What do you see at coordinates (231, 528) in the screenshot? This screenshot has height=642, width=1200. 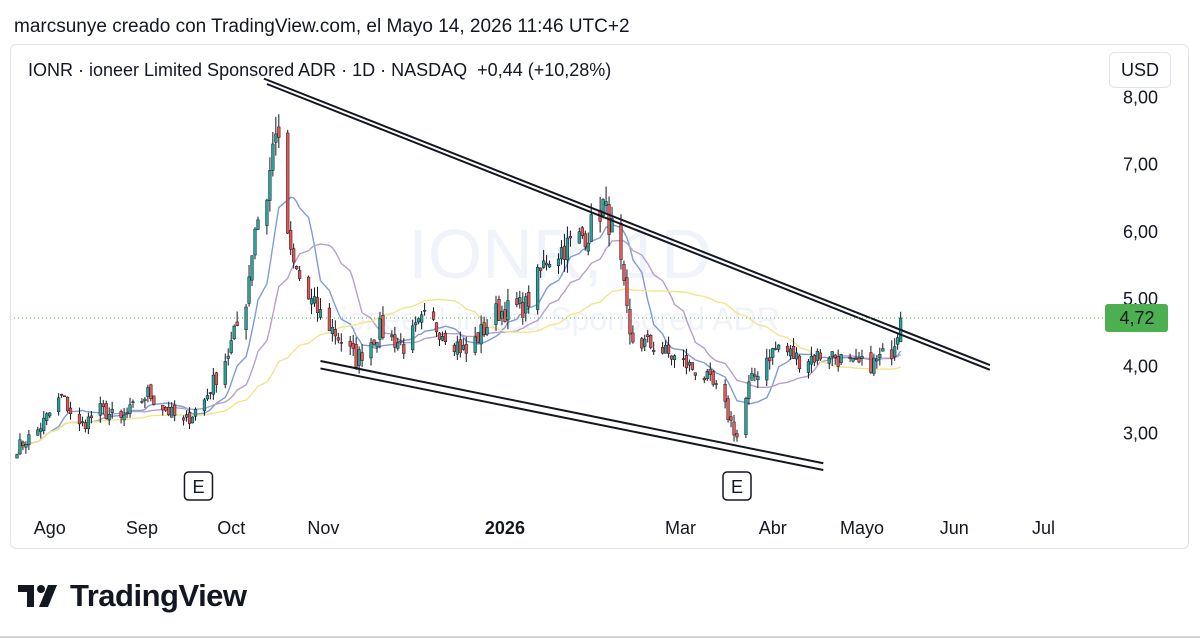 I see `x-tick-label: Oct` at bounding box center [231, 528].